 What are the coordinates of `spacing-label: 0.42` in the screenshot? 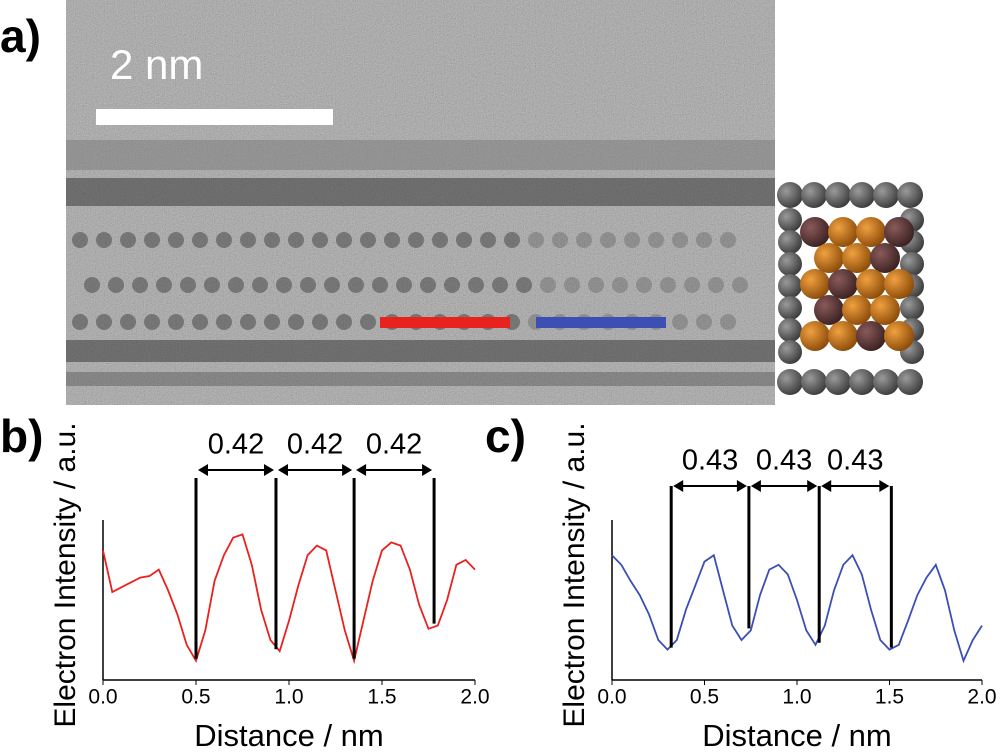 It's located at (394, 445).